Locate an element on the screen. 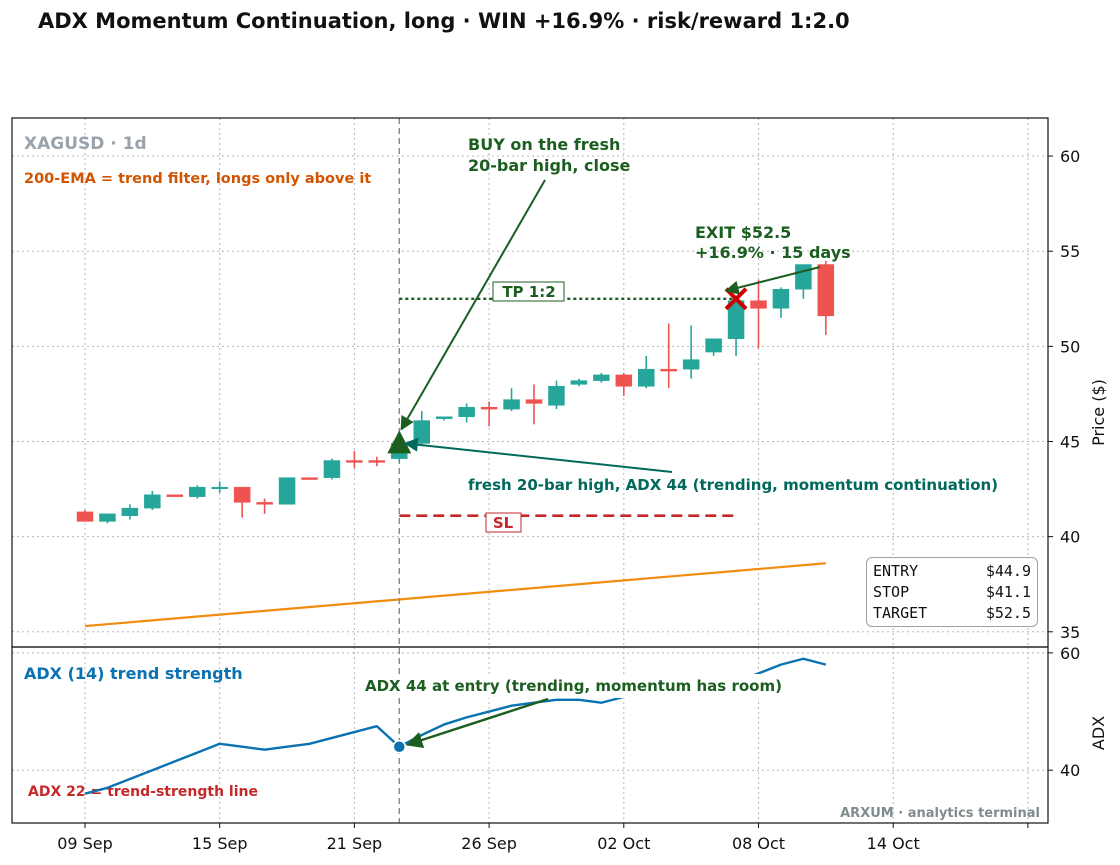  price-tick-label: 50 is located at coordinates (1070, 346).